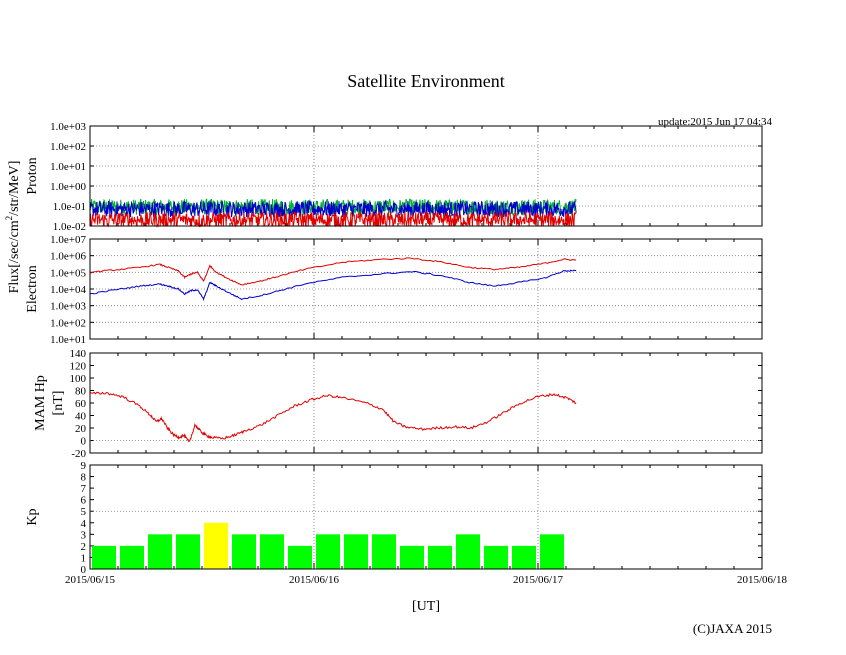  I want to click on y-tick-label: 5, so click(84, 512).